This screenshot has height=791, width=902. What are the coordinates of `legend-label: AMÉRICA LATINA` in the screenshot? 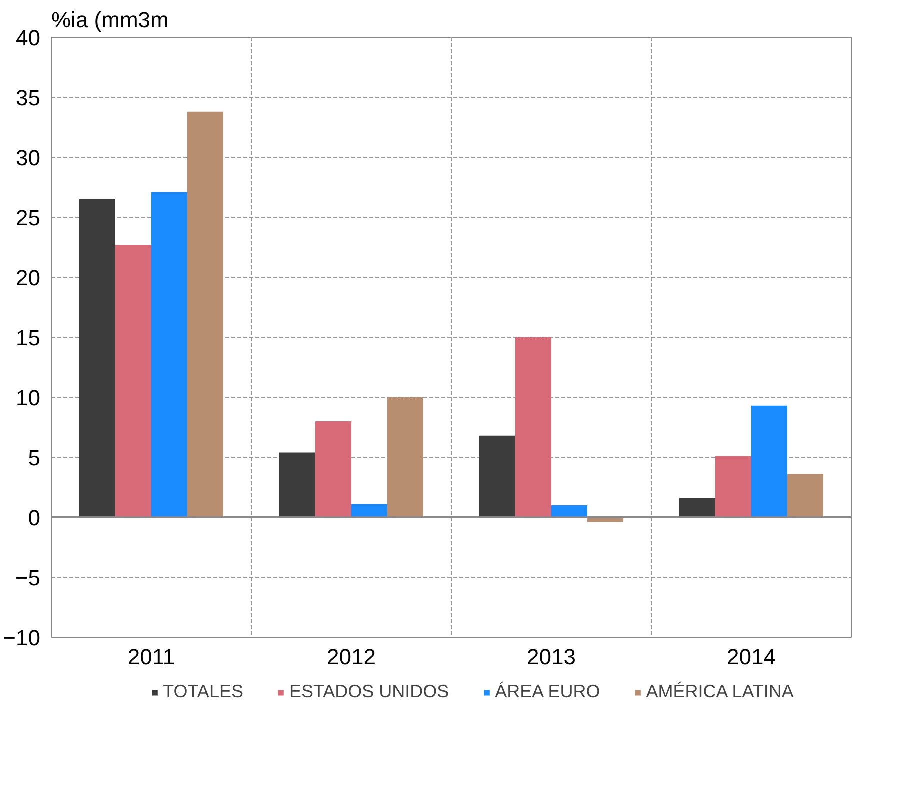 It's located at (720, 692).